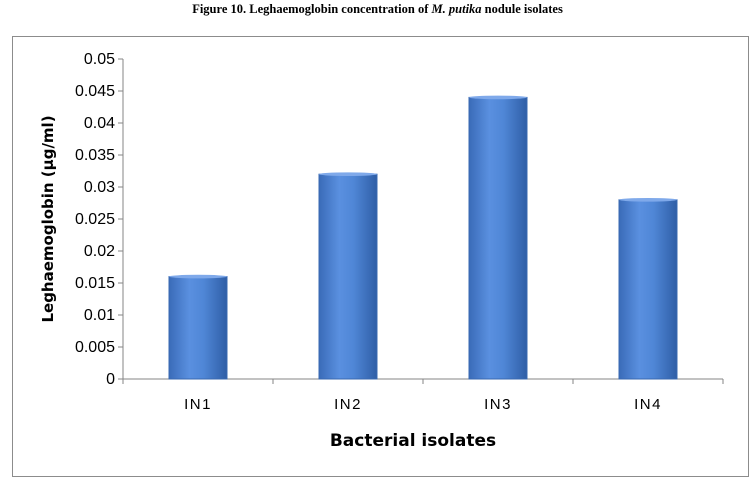 This screenshot has height=482, width=755. Describe the element at coordinates (95, 283) in the screenshot. I see `y-tick-label: 0.015` at that location.